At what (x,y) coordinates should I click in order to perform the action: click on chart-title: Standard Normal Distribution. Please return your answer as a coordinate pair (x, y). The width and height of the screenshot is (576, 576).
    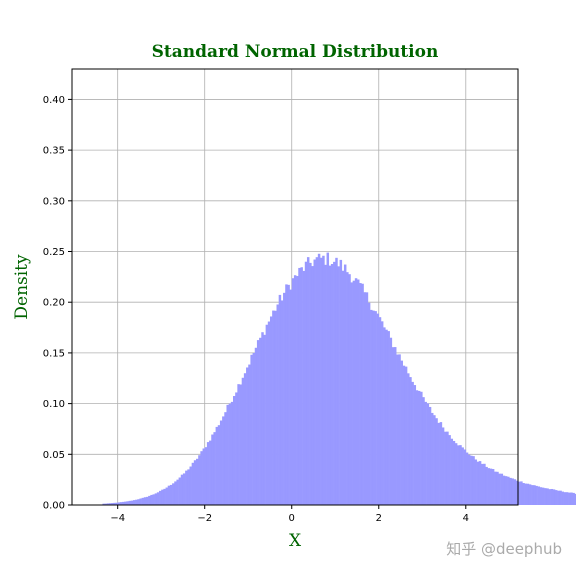
    Looking at the image, I should click on (295, 52).